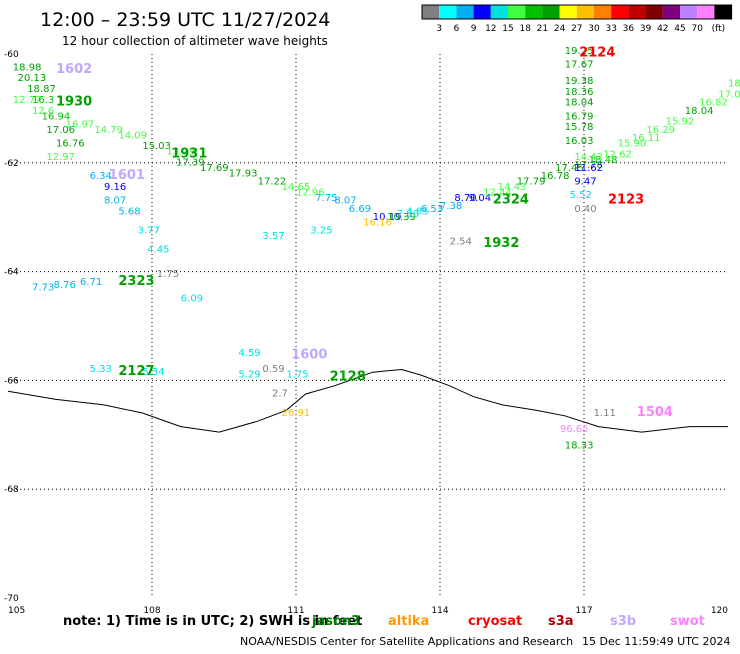  I want to click on pass-time-label: 2323, so click(136, 281).